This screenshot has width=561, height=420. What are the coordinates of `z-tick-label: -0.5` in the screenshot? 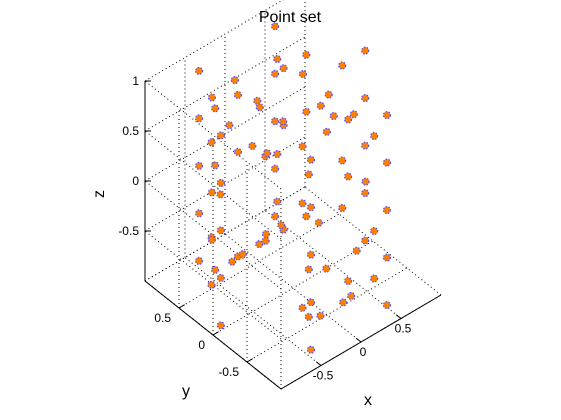 It's located at (128, 231).